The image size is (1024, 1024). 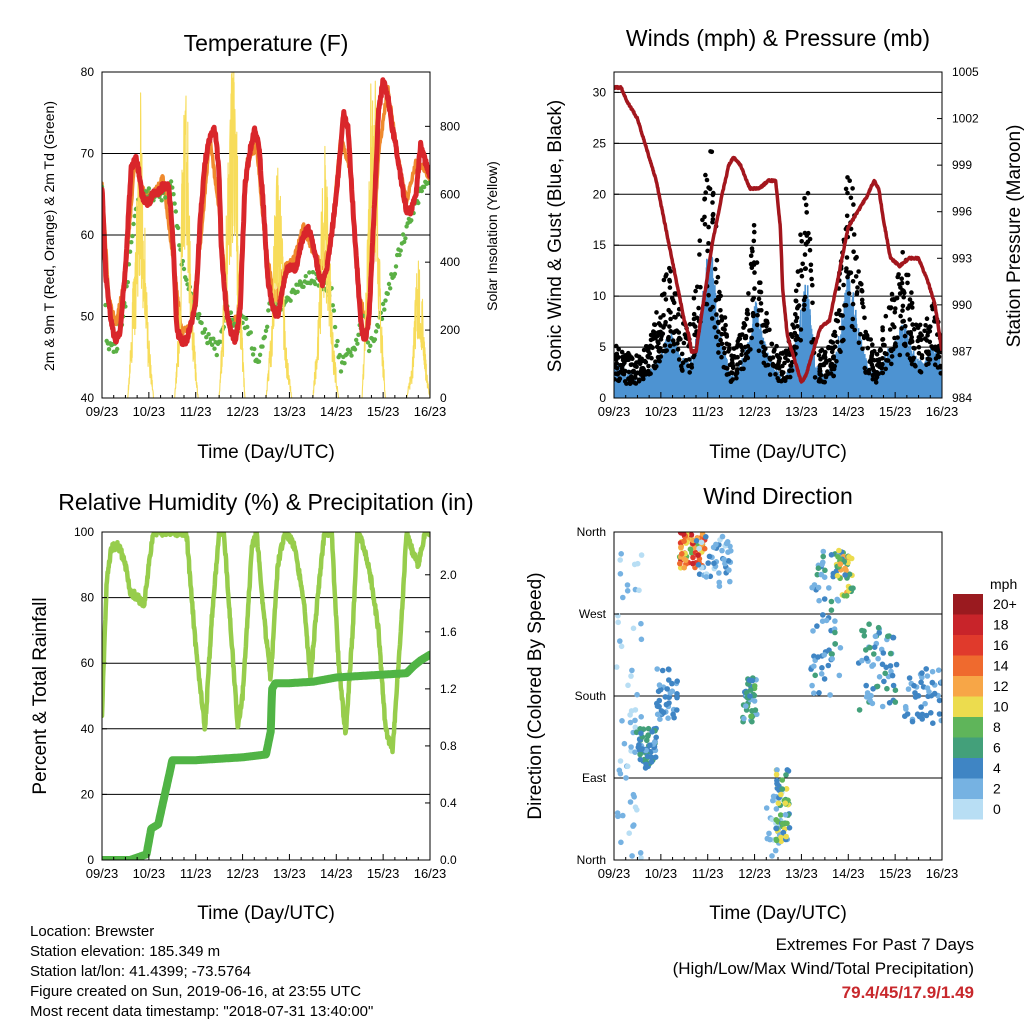 I want to click on total-rainfall-line, so click(x=266, y=755).